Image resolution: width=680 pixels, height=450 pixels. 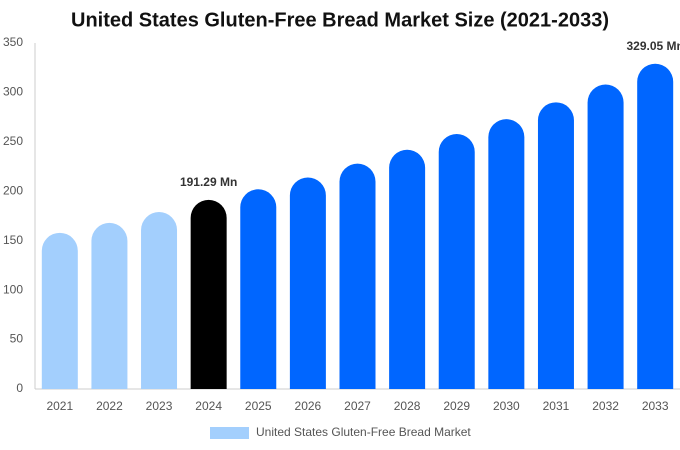 I want to click on y-tick-label: 50, so click(x=17, y=339).